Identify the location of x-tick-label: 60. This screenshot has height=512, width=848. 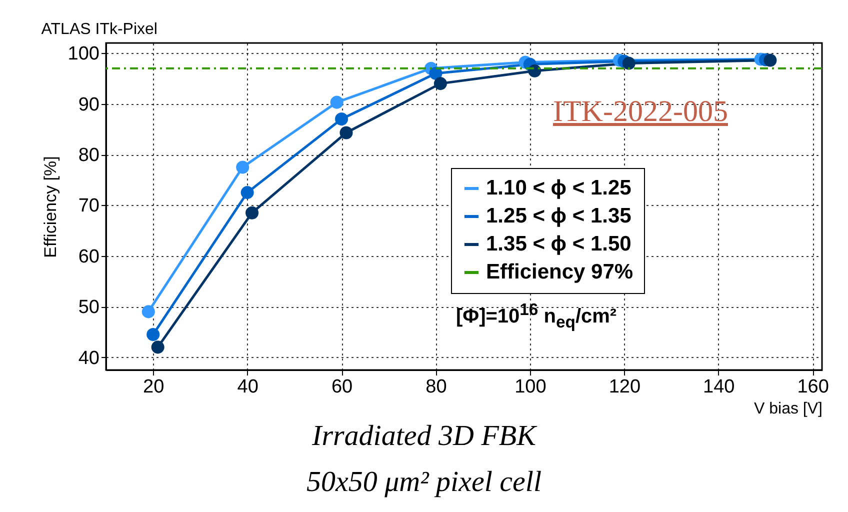
(342, 387).